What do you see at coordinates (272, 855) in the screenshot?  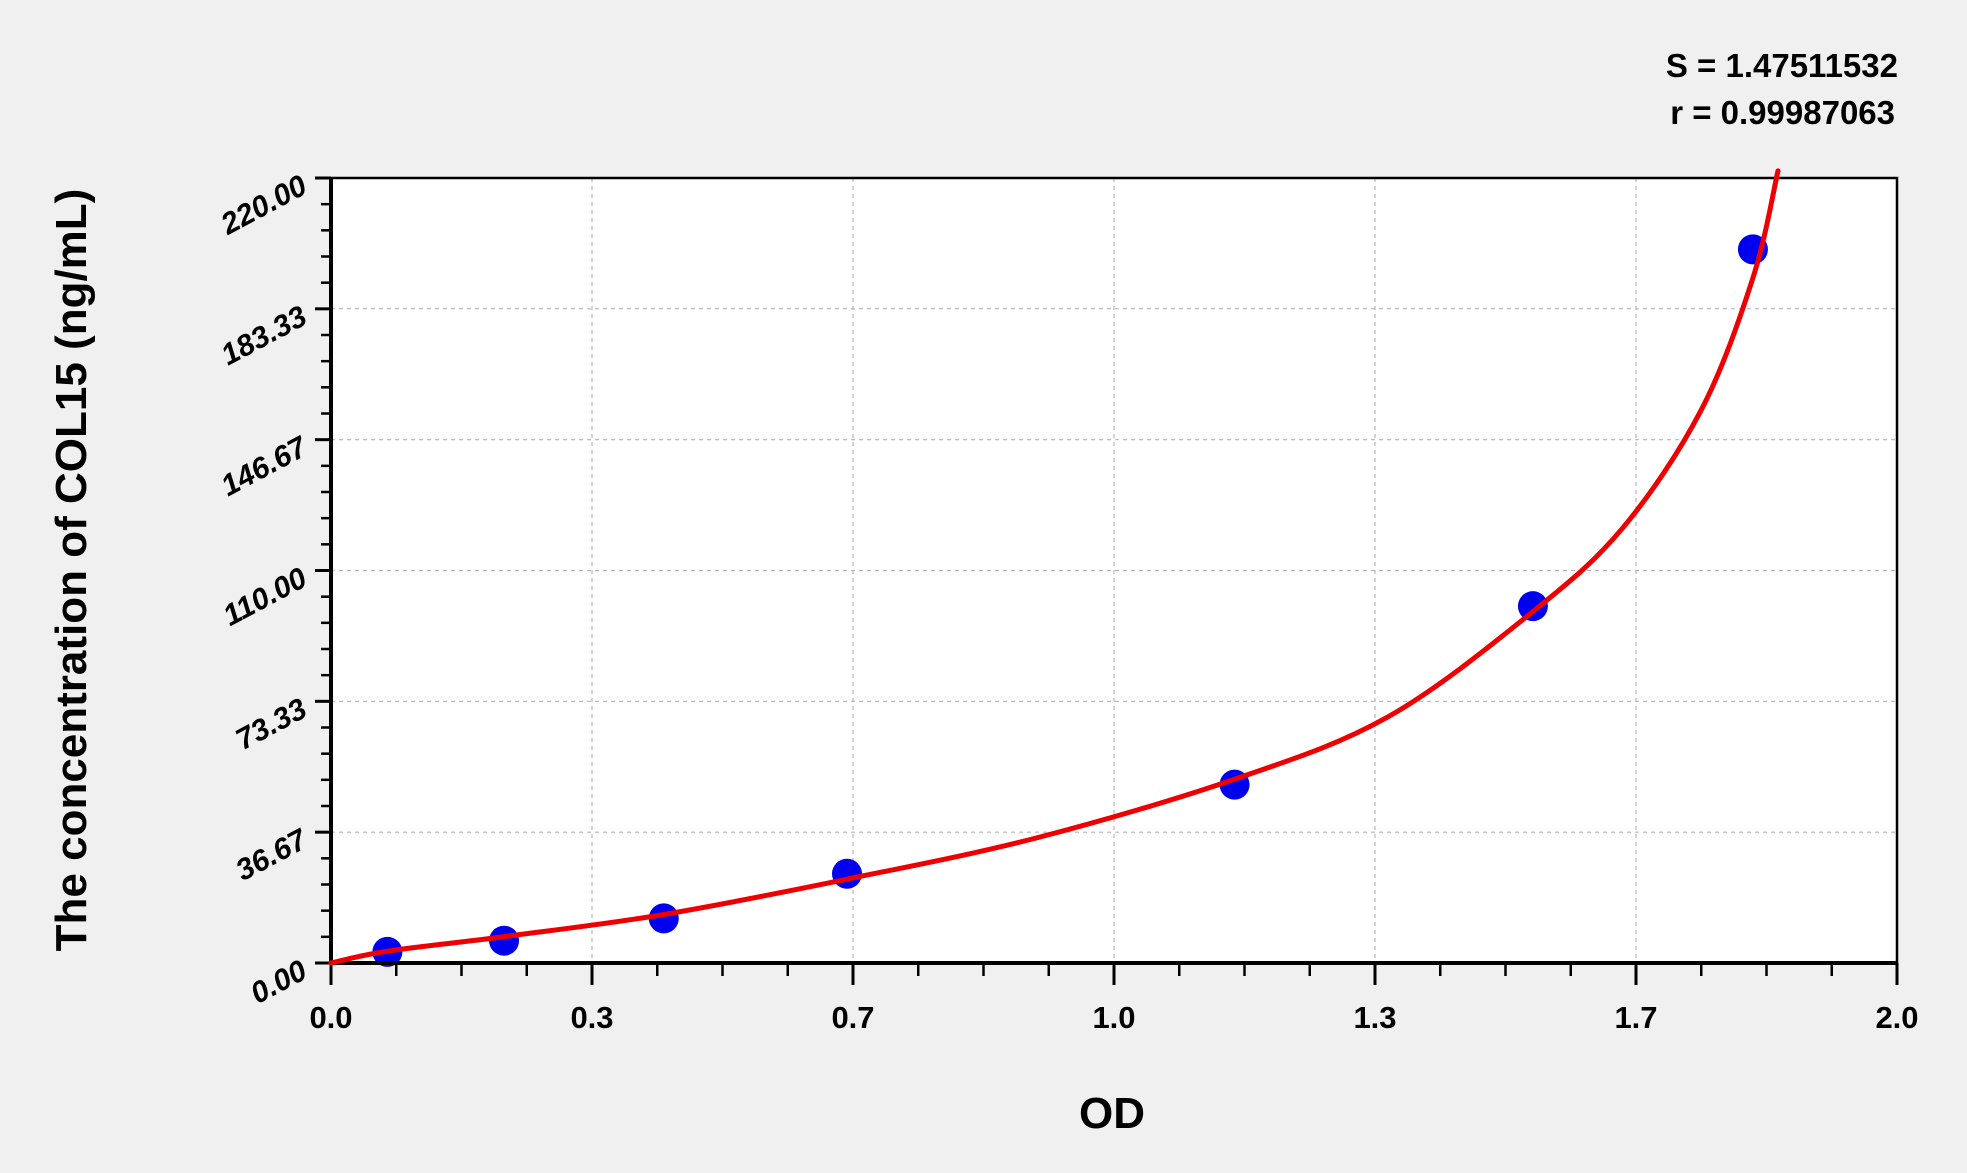 I see `y-tick-label: 36.67` at bounding box center [272, 855].